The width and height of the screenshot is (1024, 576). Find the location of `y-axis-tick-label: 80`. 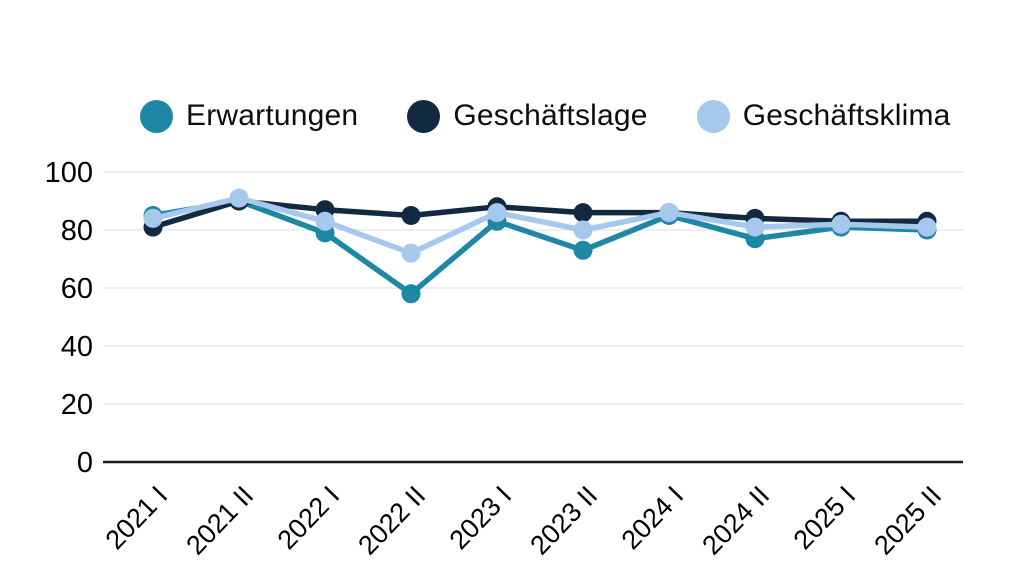

y-axis-tick-label: 80 is located at coordinates (77, 231).